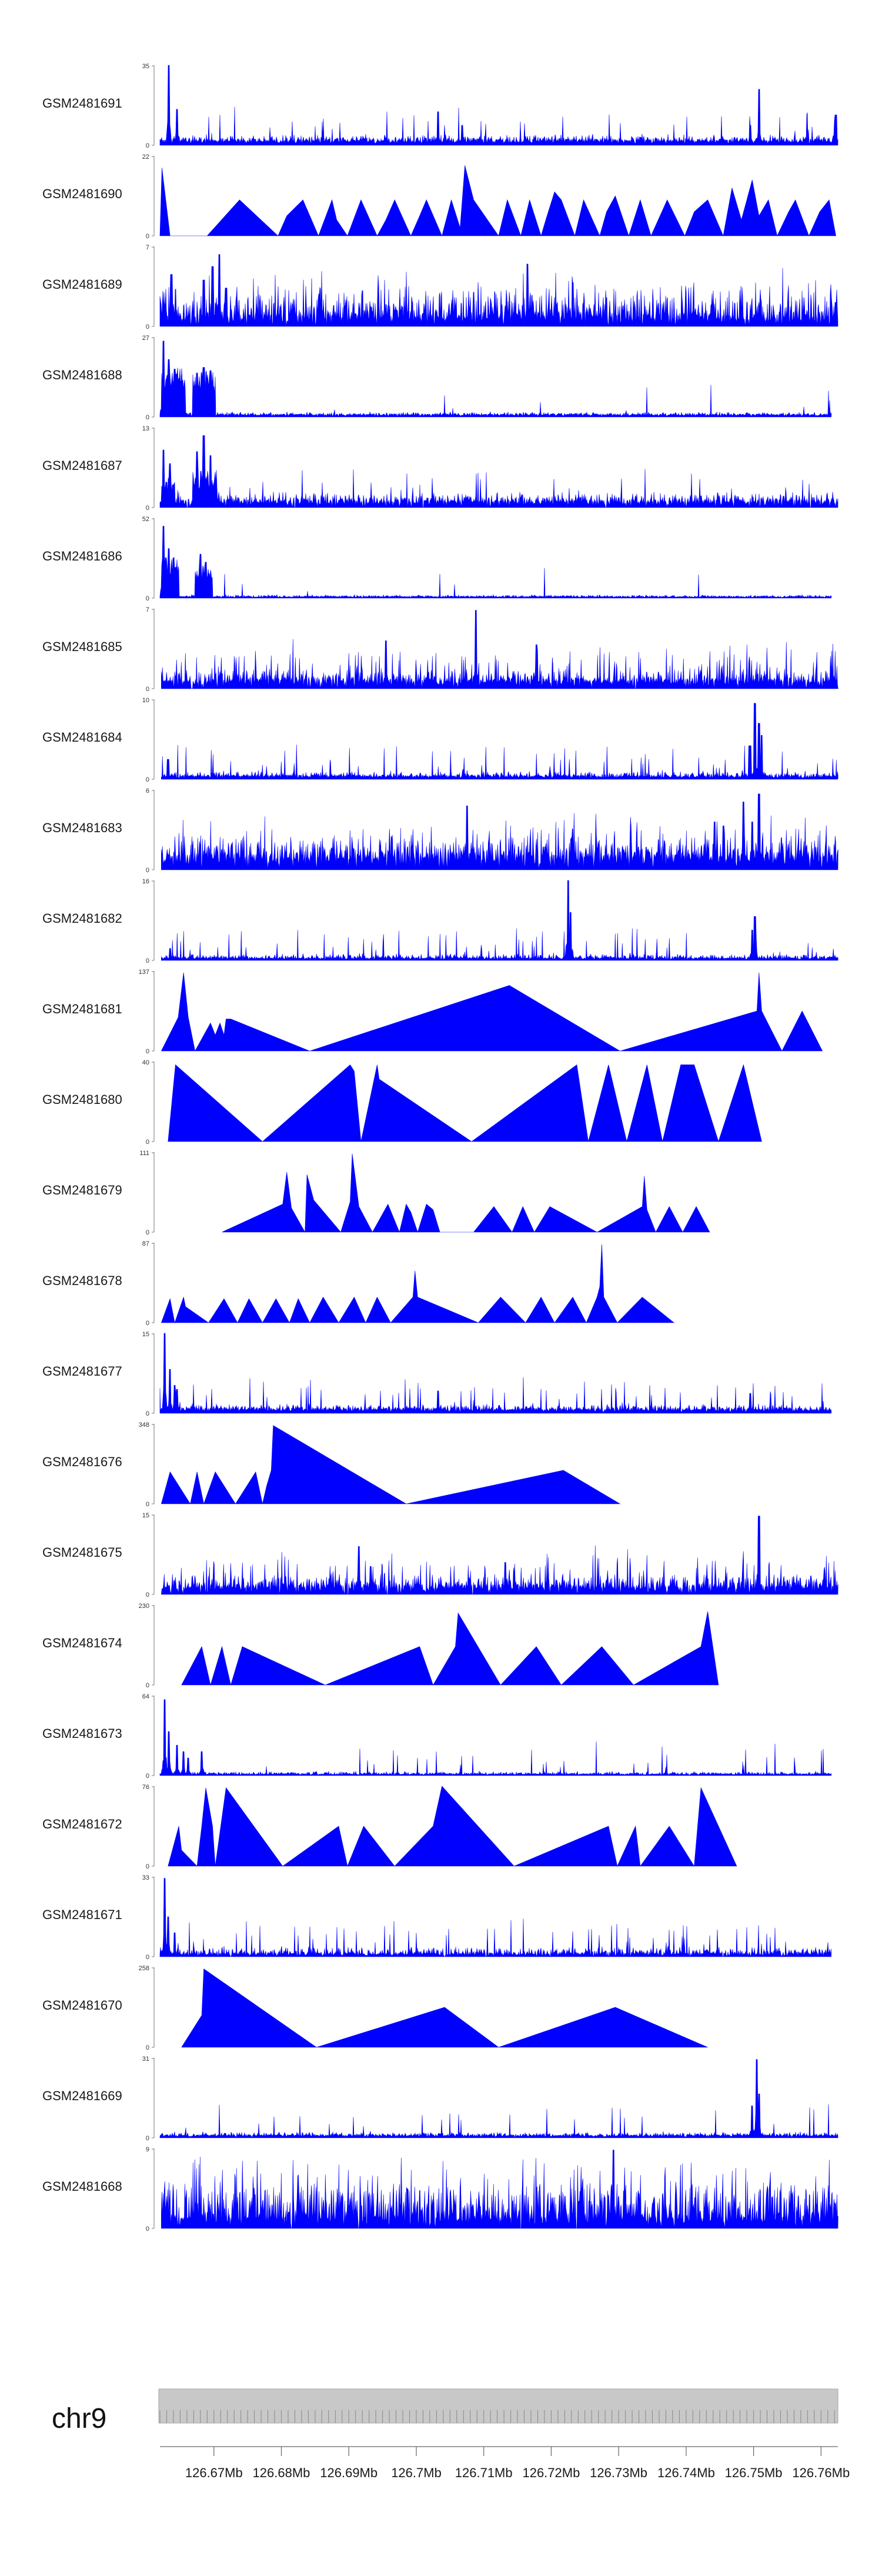  What do you see at coordinates (82, 2095) in the screenshot?
I see `track-label: GSM2481669` at bounding box center [82, 2095].